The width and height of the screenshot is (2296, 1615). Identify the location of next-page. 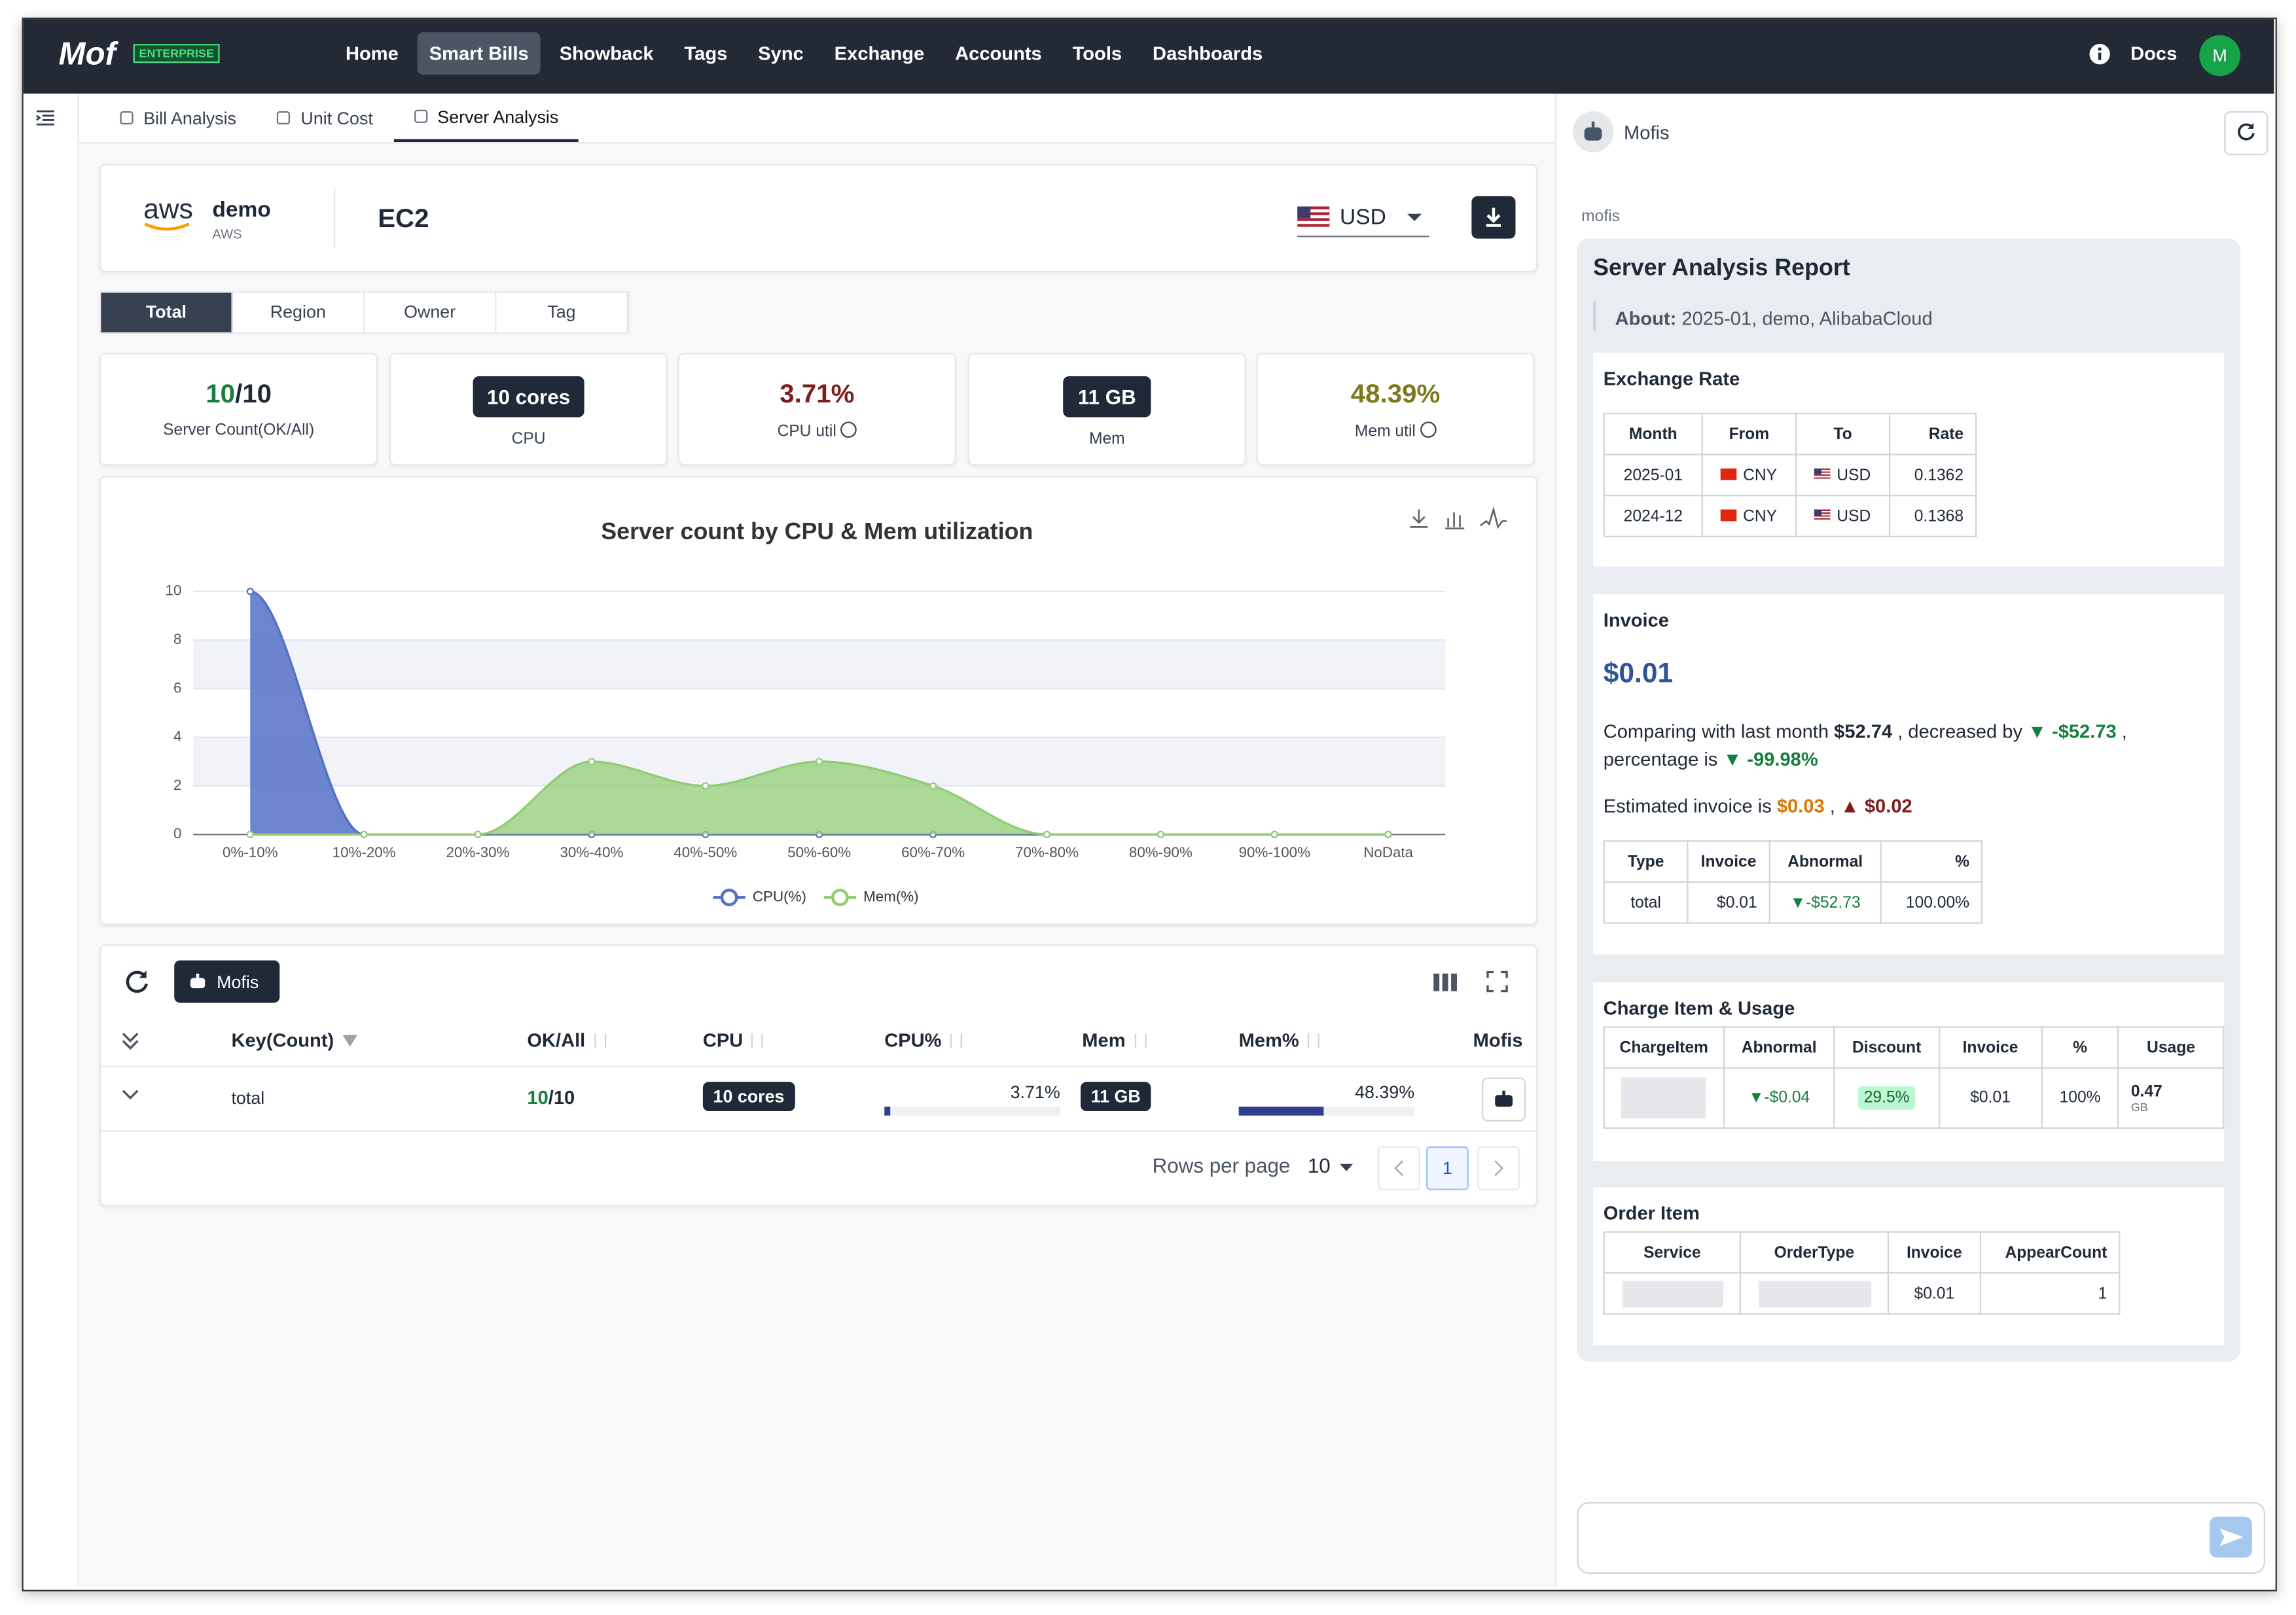
(1498, 1168).